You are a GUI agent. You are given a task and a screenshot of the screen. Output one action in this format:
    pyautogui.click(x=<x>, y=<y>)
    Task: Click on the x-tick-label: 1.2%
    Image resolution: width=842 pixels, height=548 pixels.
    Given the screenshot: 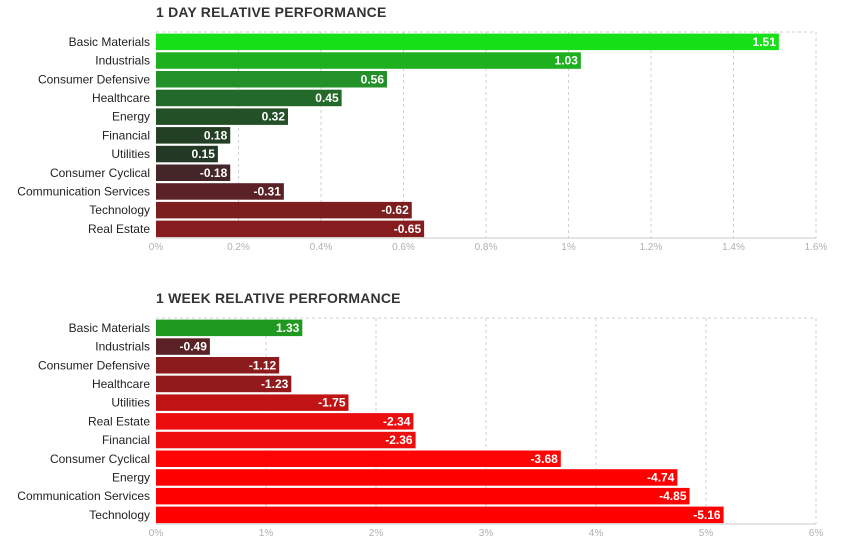 What is the action you would take?
    pyautogui.click(x=651, y=247)
    